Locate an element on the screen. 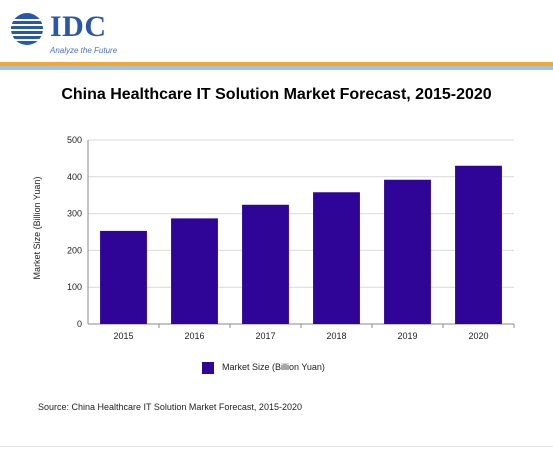 The width and height of the screenshot is (553, 450). footer-divider is located at coordinates (276, 446).